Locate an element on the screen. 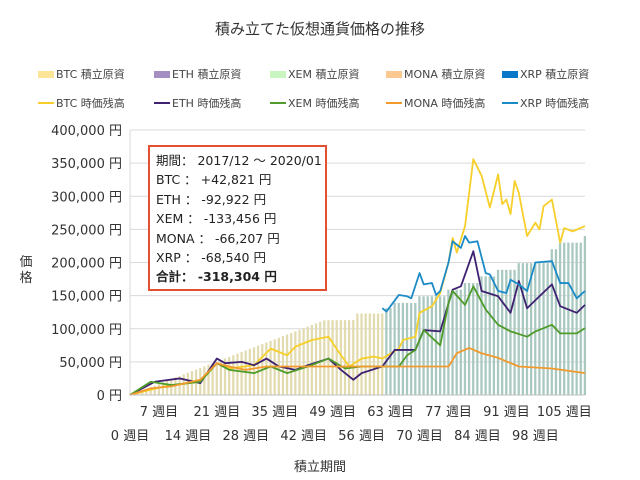 This screenshot has height=480, width=640. legend-label: ETH 時価残高 is located at coordinates (207, 103).